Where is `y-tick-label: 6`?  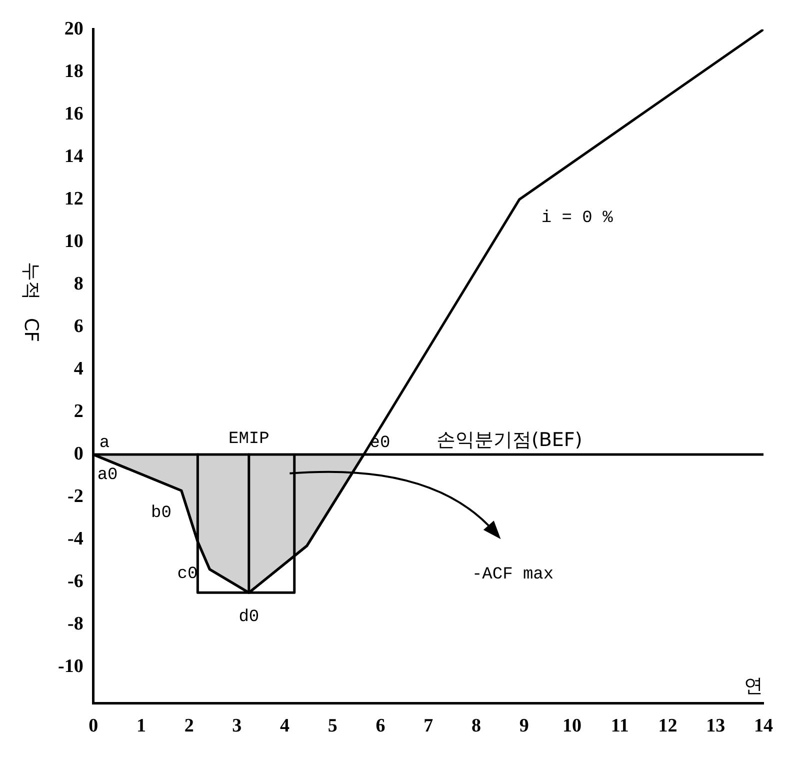 y-tick-label: 6 is located at coordinates (79, 326).